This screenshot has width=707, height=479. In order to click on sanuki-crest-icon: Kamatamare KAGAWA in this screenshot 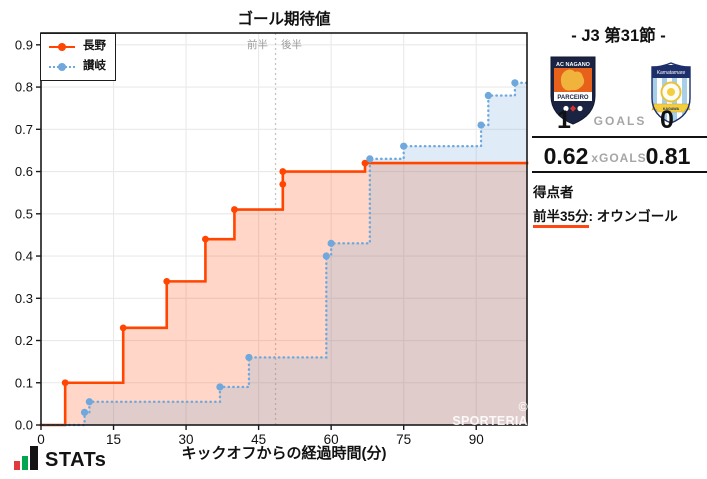, I will do `click(671, 93)`.